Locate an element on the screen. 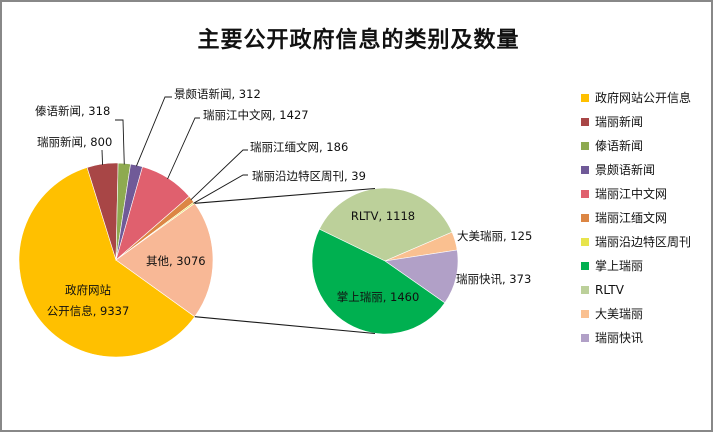 This screenshot has height=434, width=713. pie-slice-other is located at coordinates (164, 260).